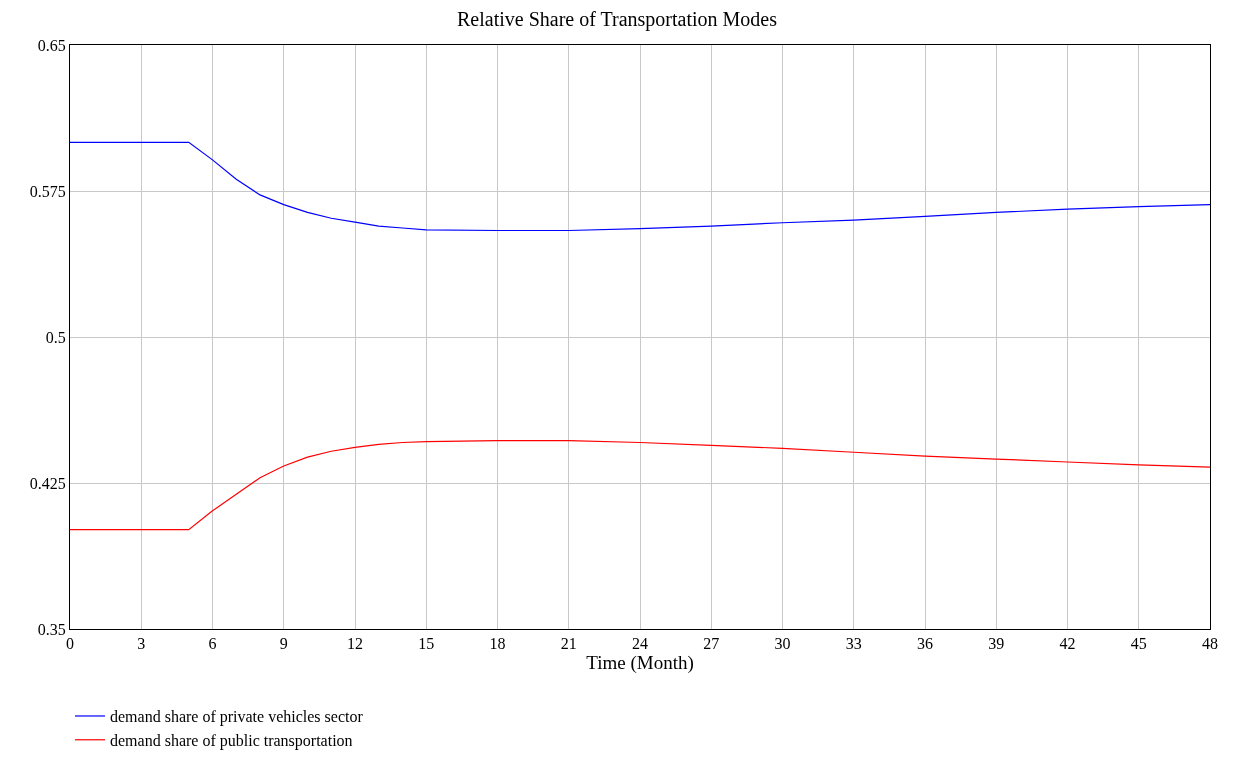 The height and width of the screenshot is (769, 1234). I want to click on x-tick-label: 30, so click(782, 644).